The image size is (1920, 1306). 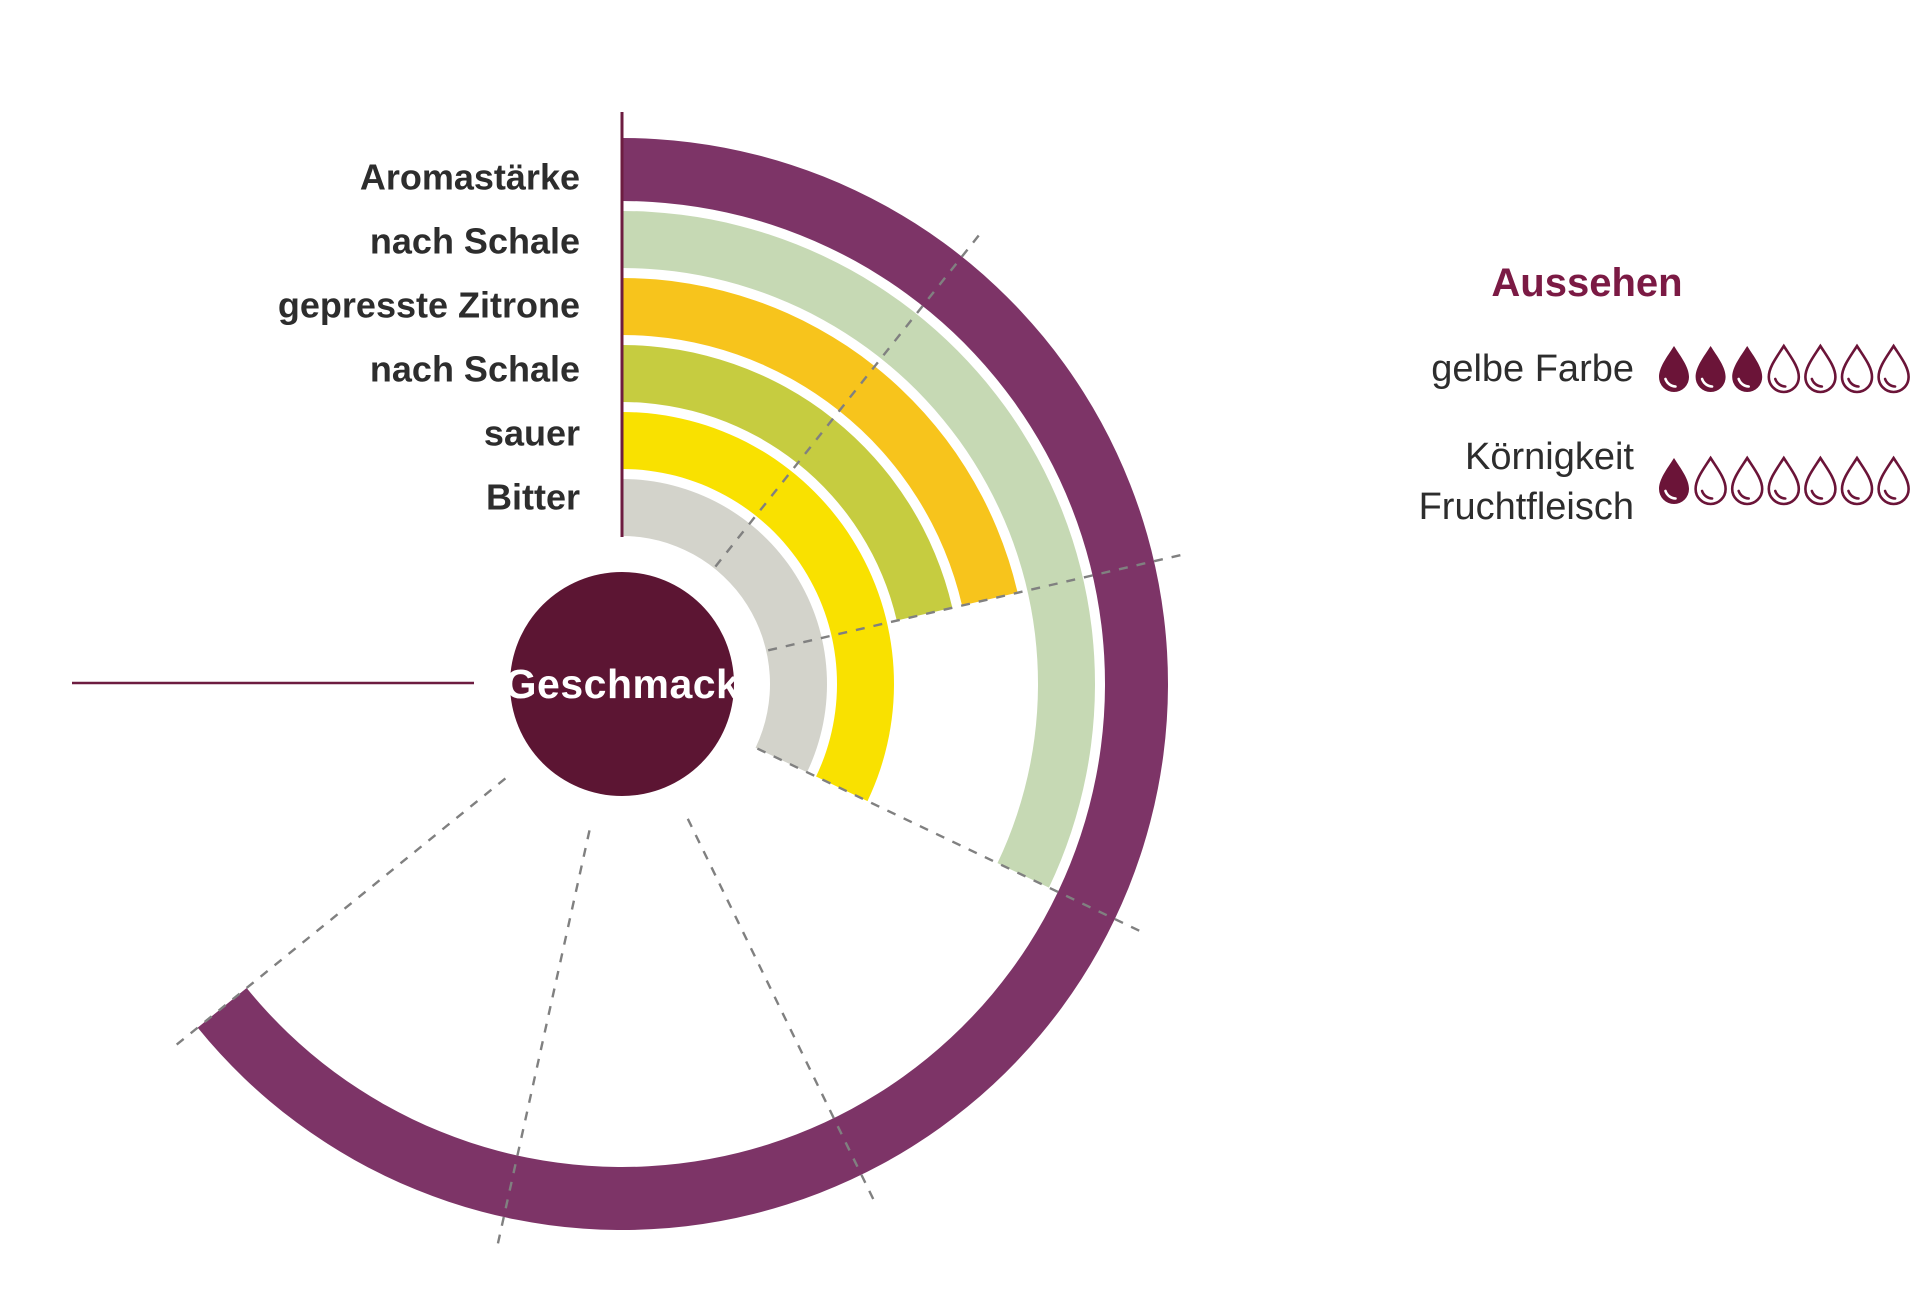 I want to click on row-label-koernigkeit-line1: Körnigkeit, so click(x=1549, y=457).